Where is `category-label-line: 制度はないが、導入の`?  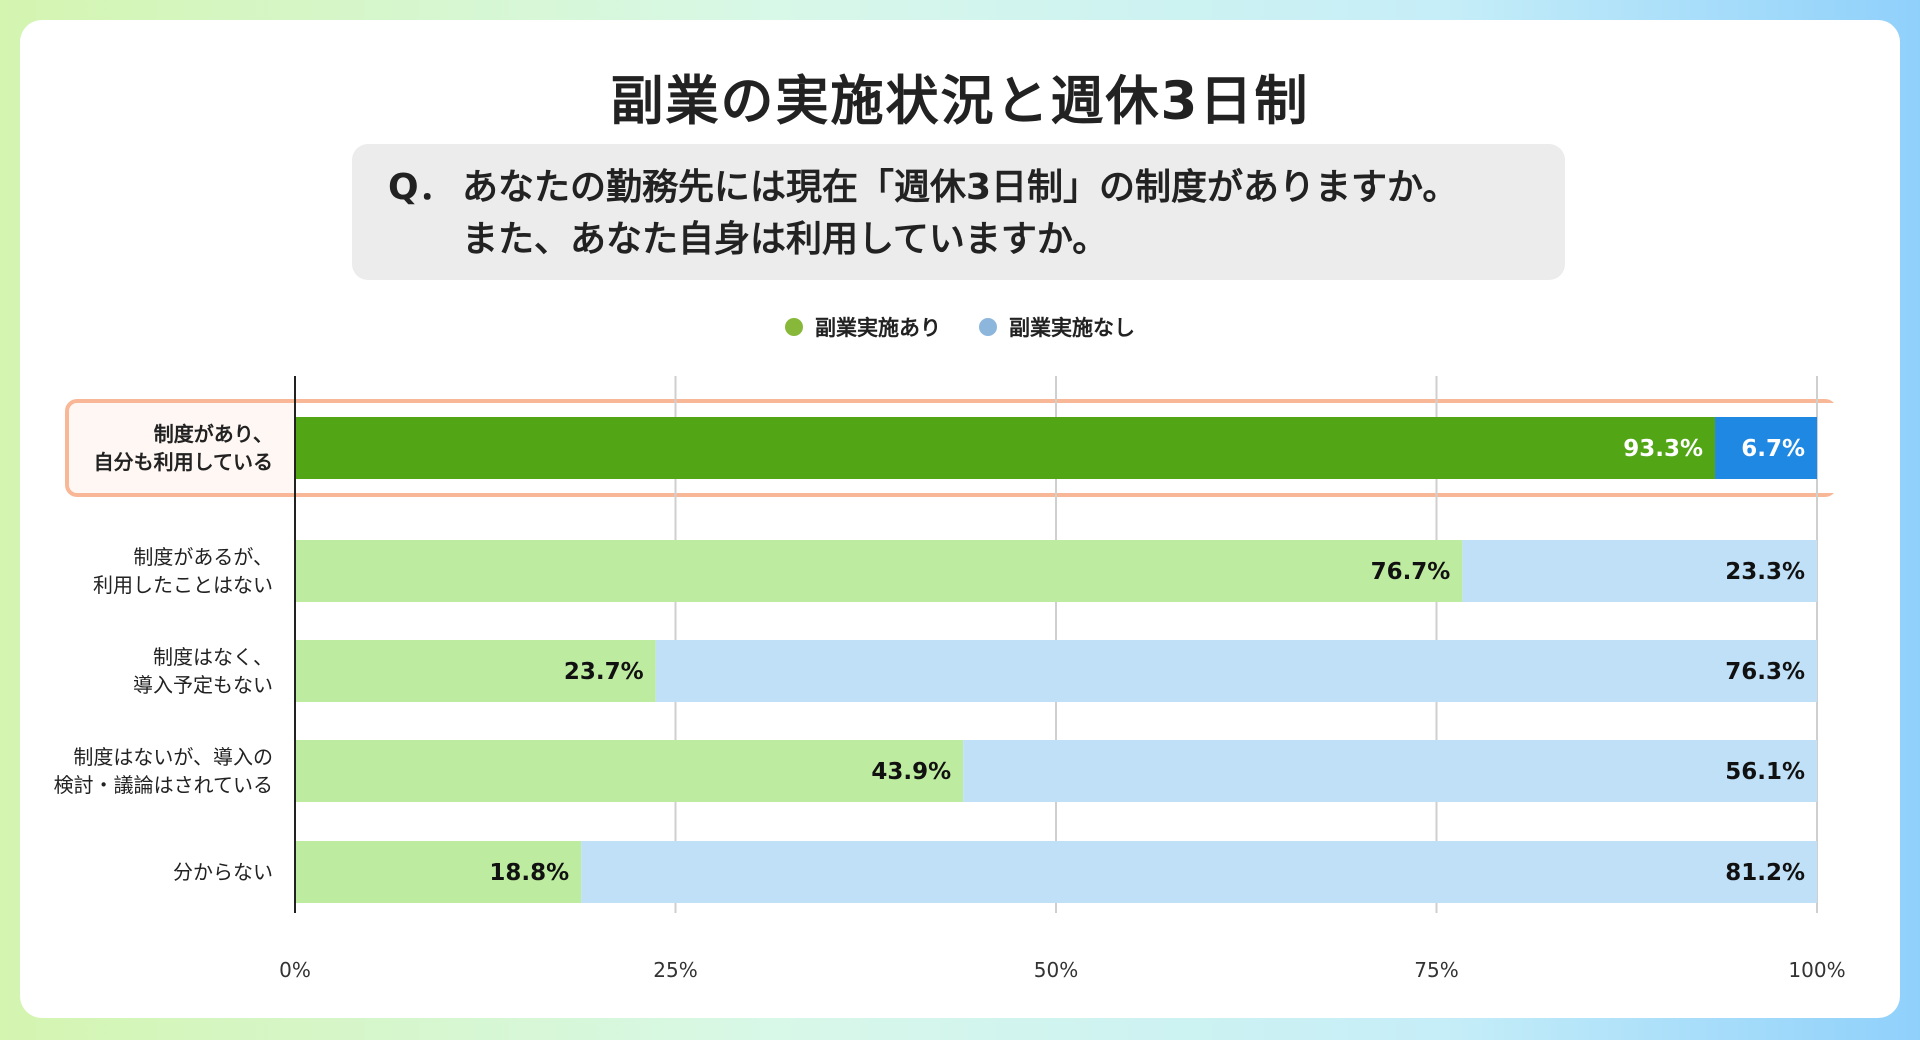 category-label-line: 制度はないが、導入の is located at coordinates (173, 757).